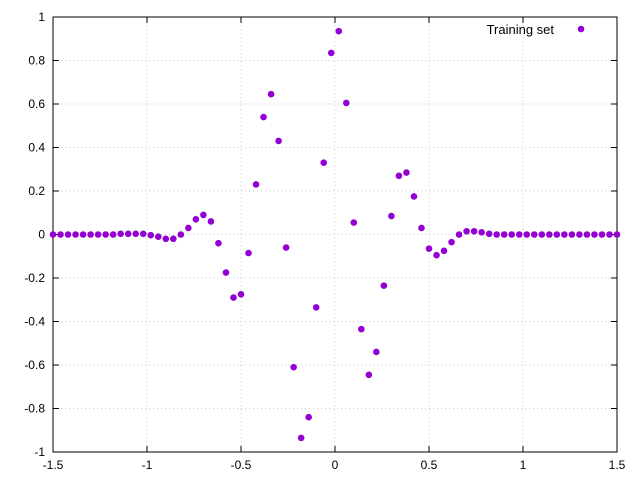  What do you see at coordinates (617, 465) in the screenshot?
I see `x-tick-label: 1.5` at bounding box center [617, 465].